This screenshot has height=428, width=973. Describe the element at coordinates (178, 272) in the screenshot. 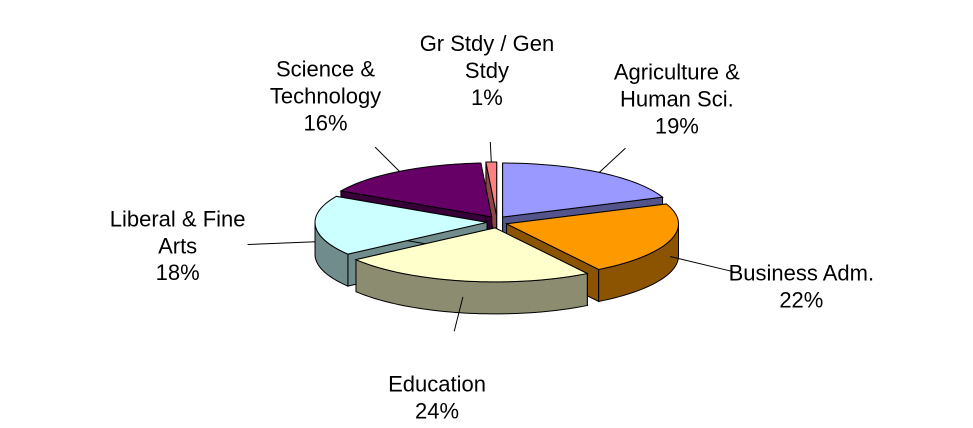

I see `value-label: 18%` at that location.